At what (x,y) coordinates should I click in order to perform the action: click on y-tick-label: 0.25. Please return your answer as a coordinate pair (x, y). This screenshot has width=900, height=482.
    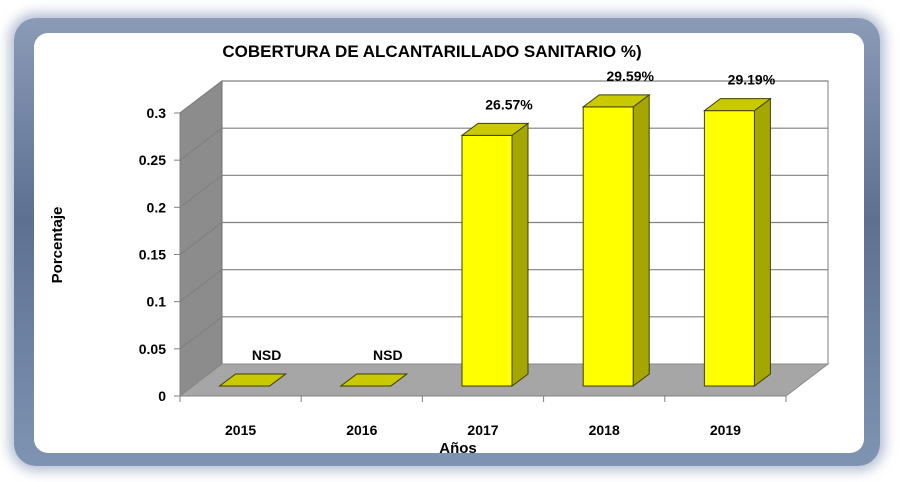
    Looking at the image, I should click on (152, 160).